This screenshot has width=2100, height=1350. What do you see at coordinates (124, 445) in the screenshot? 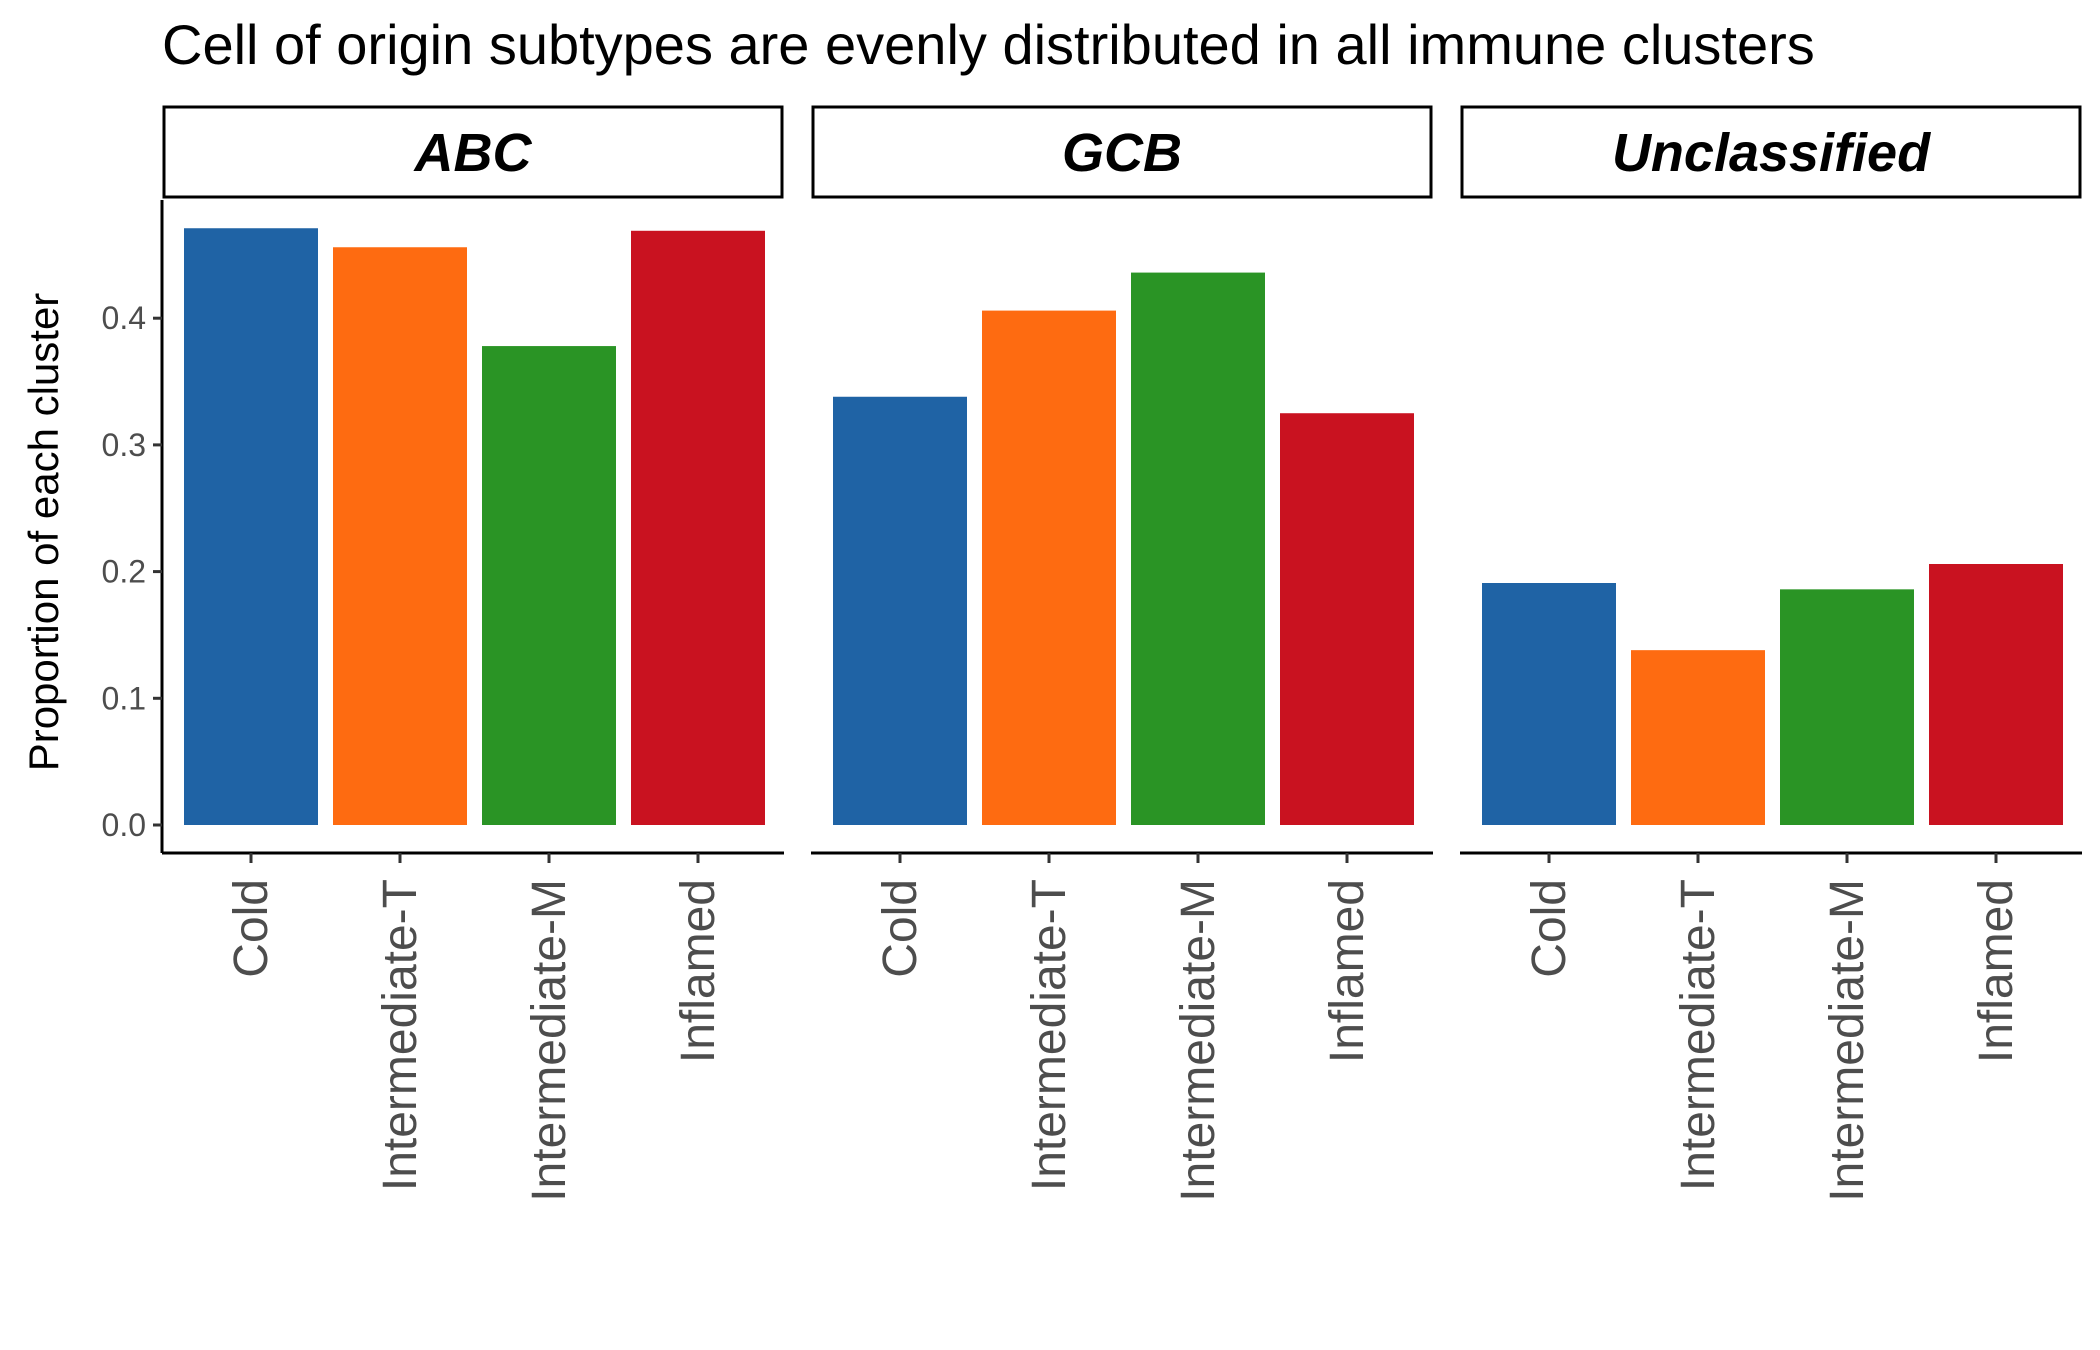
I see `y-tick-label: 0.3` at bounding box center [124, 445].